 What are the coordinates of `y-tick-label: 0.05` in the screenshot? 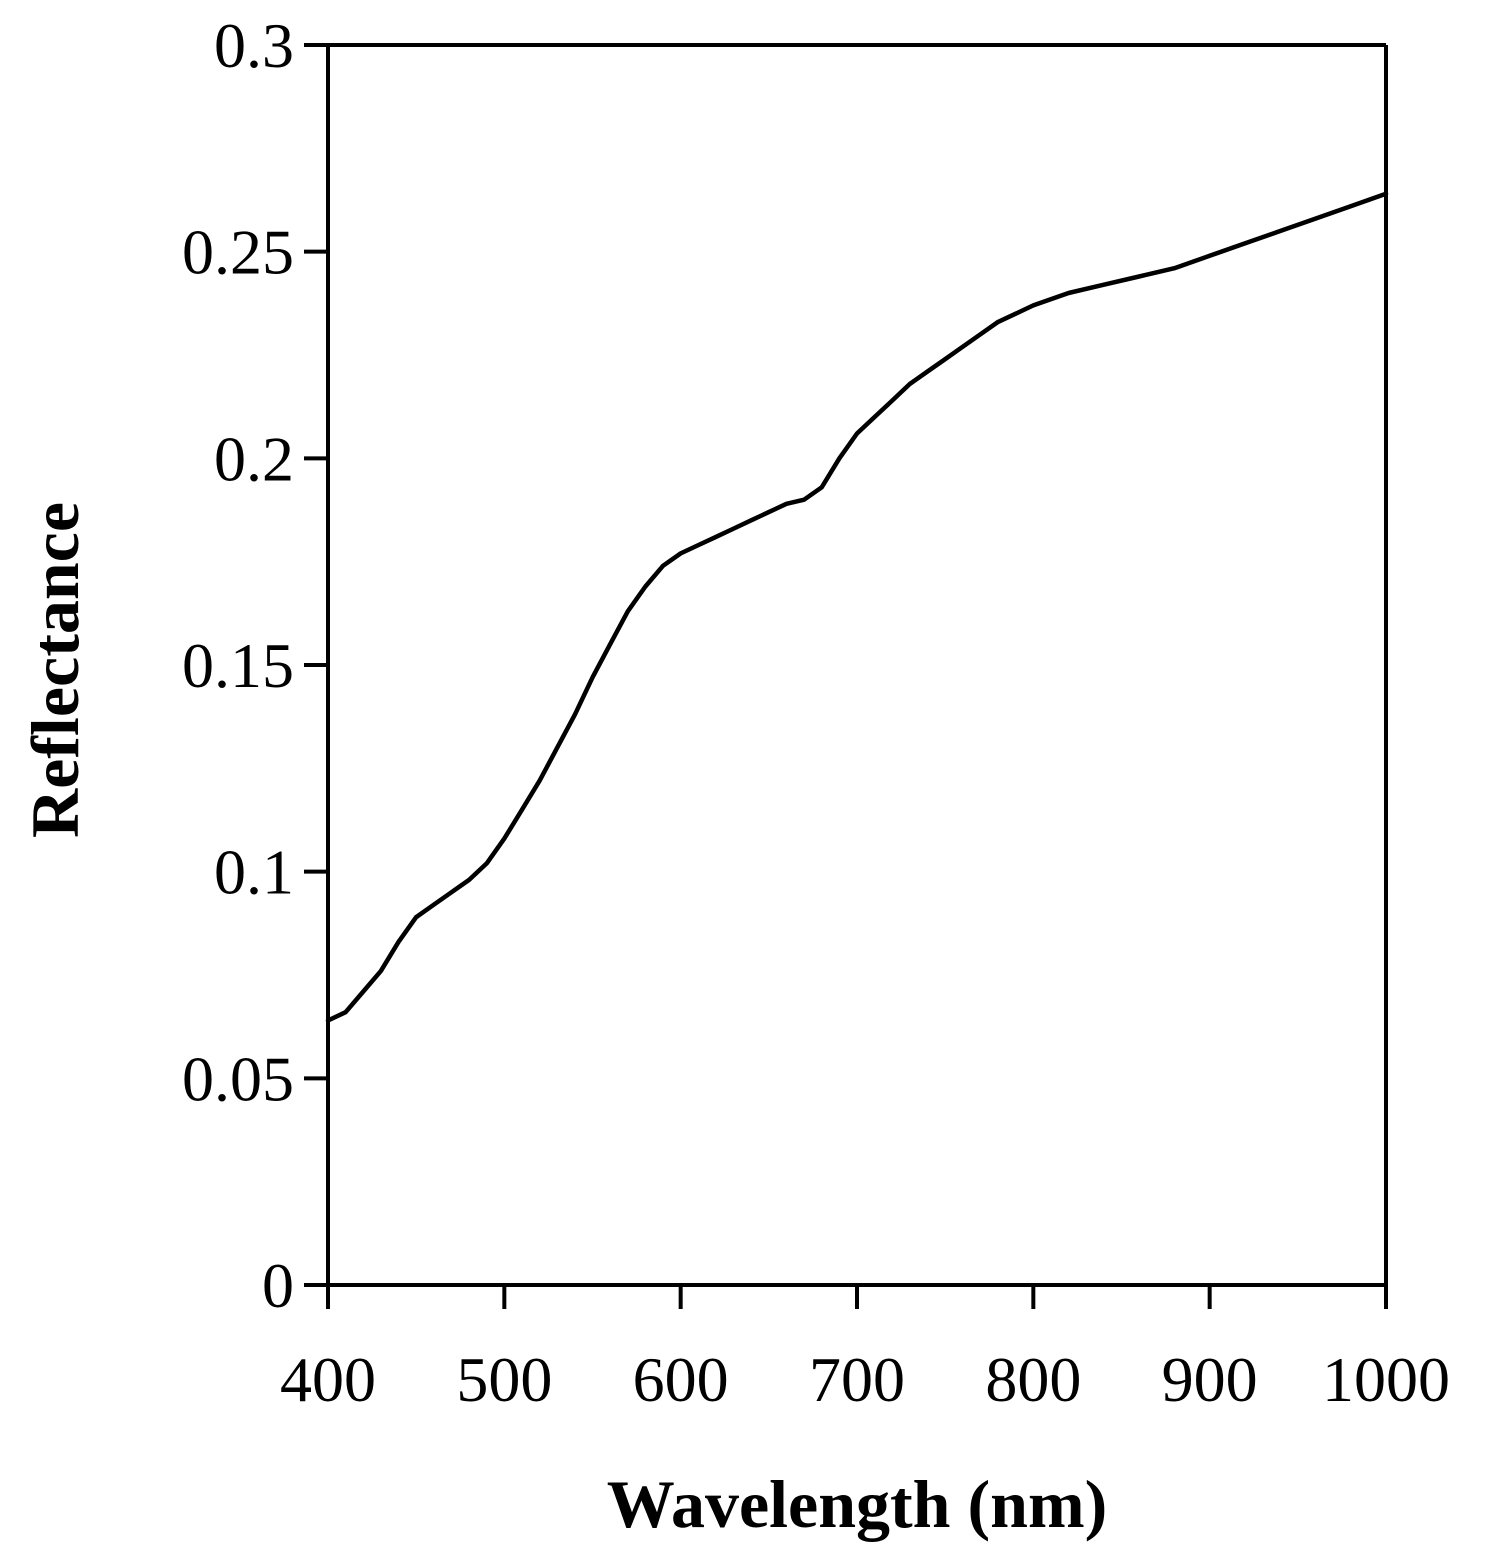 It's located at (238, 1078).